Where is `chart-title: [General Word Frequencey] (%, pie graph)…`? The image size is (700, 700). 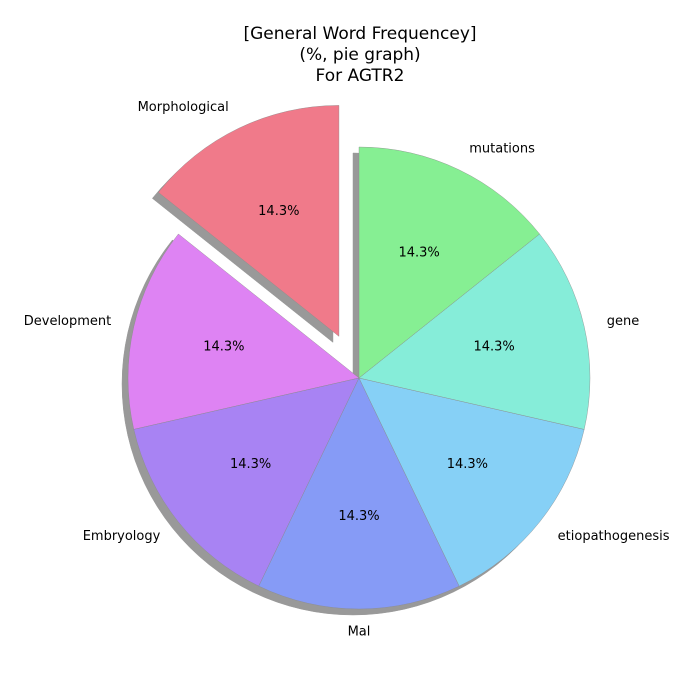 chart-title: [General Word Frequencey] (%, pie graph)… is located at coordinates (359, 55).